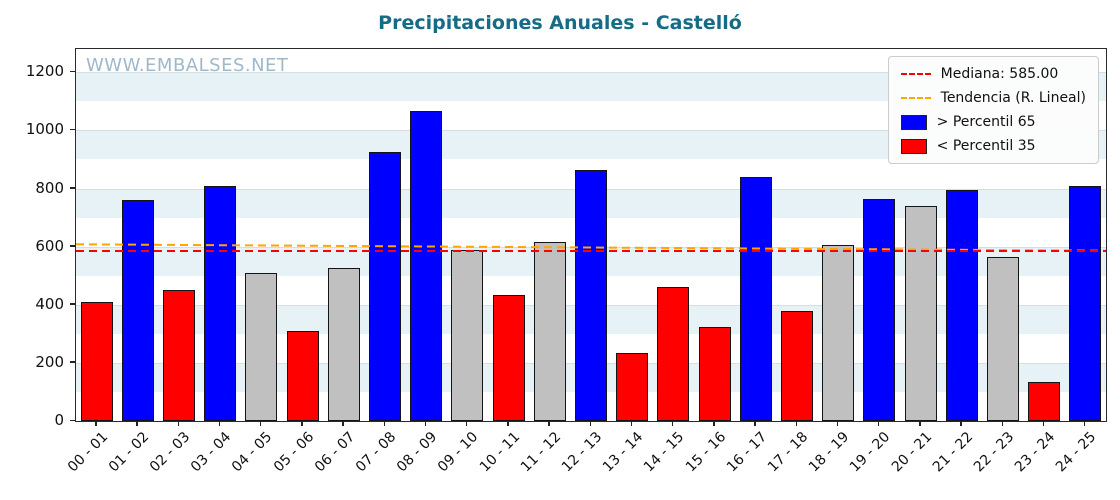  Describe the element at coordinates (911, 452) in the screenshot. I see `x-tick-label: 20 - 21` at that location.